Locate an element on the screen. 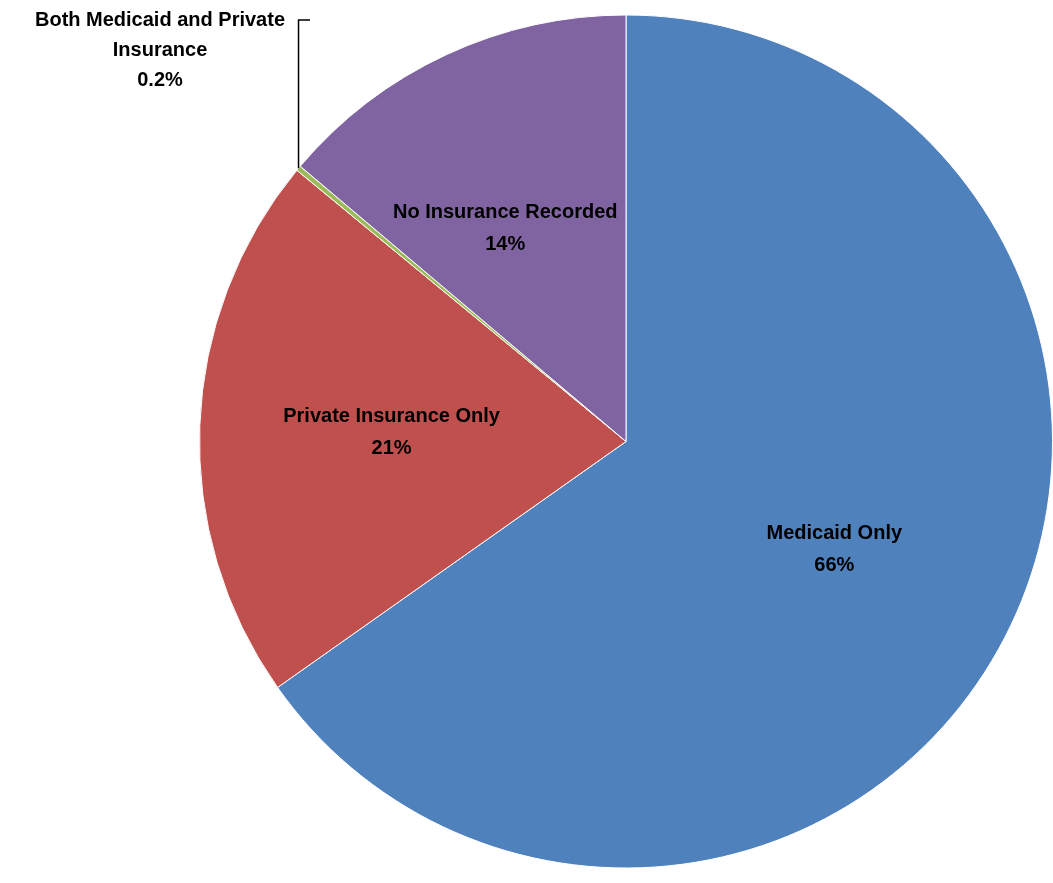 The image size is (1053, 883). data-label: 0.2% is located at coordinates (160, 78).